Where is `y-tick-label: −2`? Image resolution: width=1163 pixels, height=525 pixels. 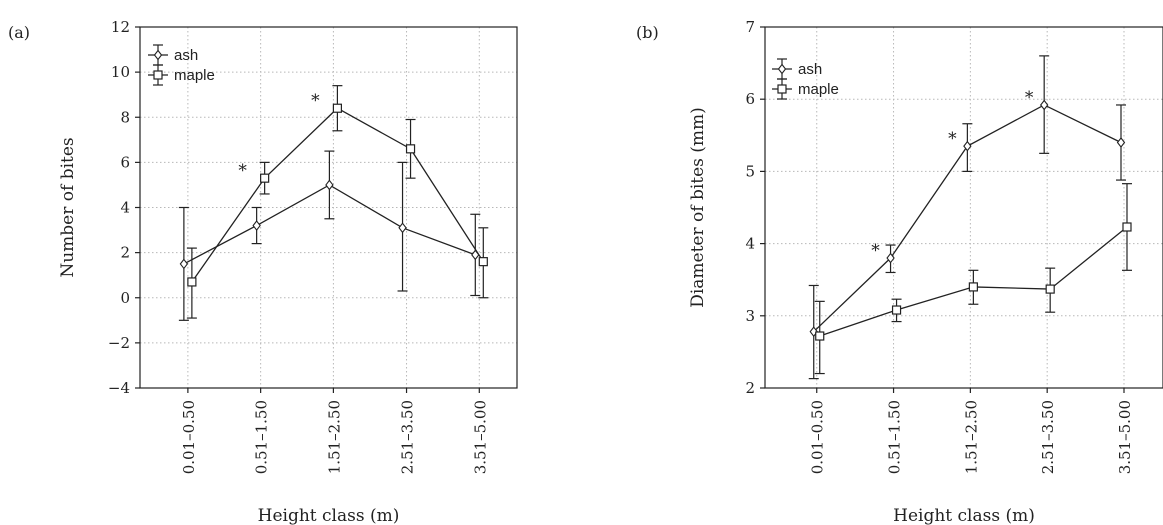
y-tick-label: −2 is located at coordinates (119, 343).